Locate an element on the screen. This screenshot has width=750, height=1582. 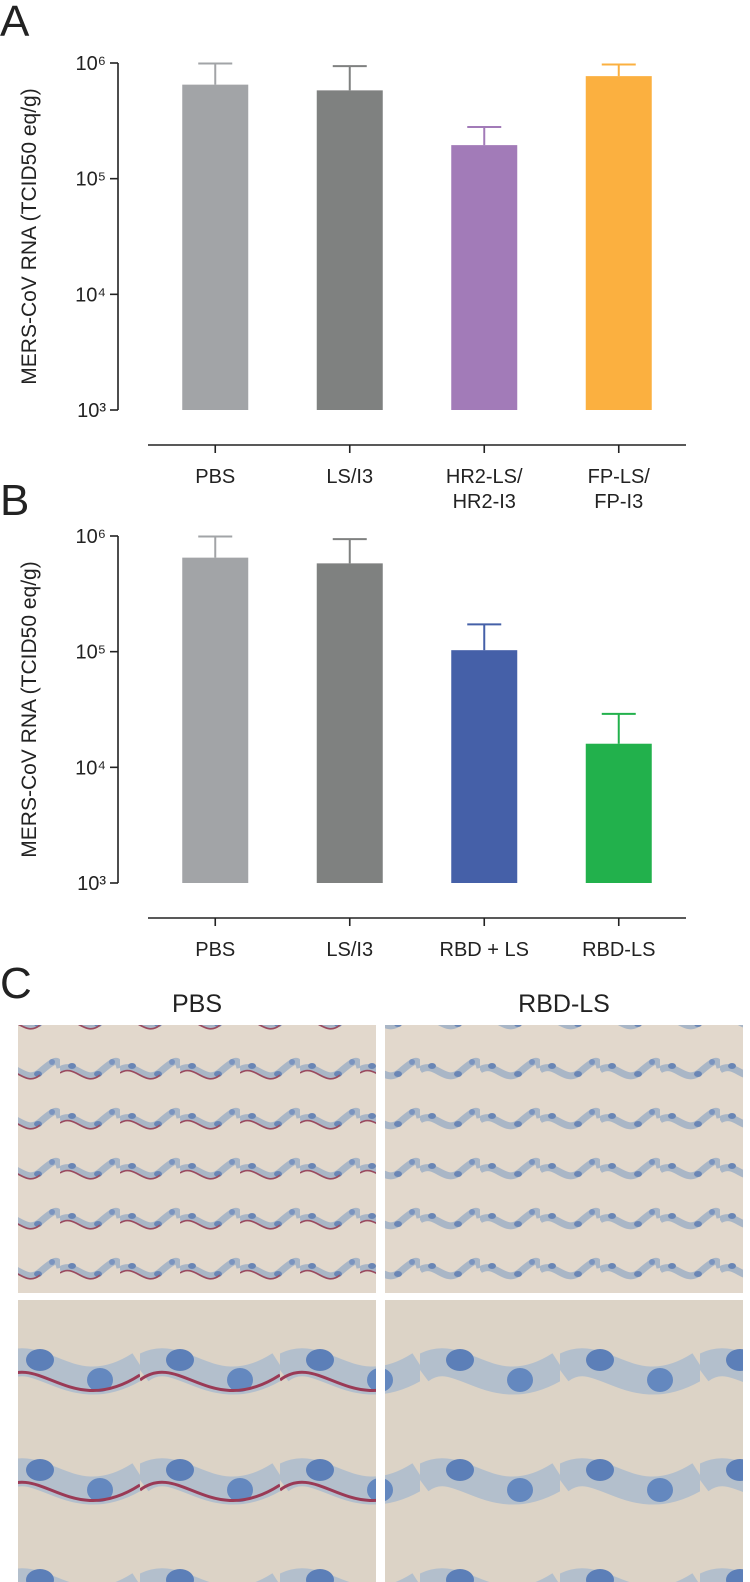
x-tick-label: RBD-LS is located at coordinates (618, 950).